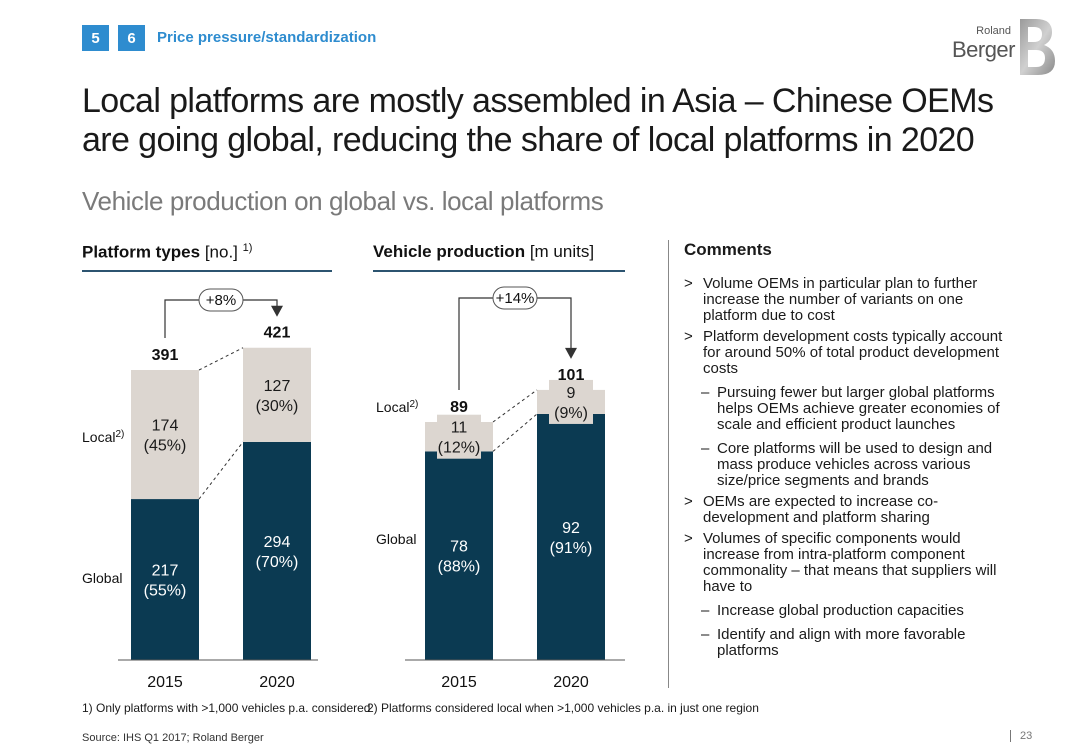 Image resolution: width=1080 pixels, height=748 pixels. What do you see at coordinates (1026, 736) in the screenshot?
I see `page-number: 23` at bounding box center [1026, 736].